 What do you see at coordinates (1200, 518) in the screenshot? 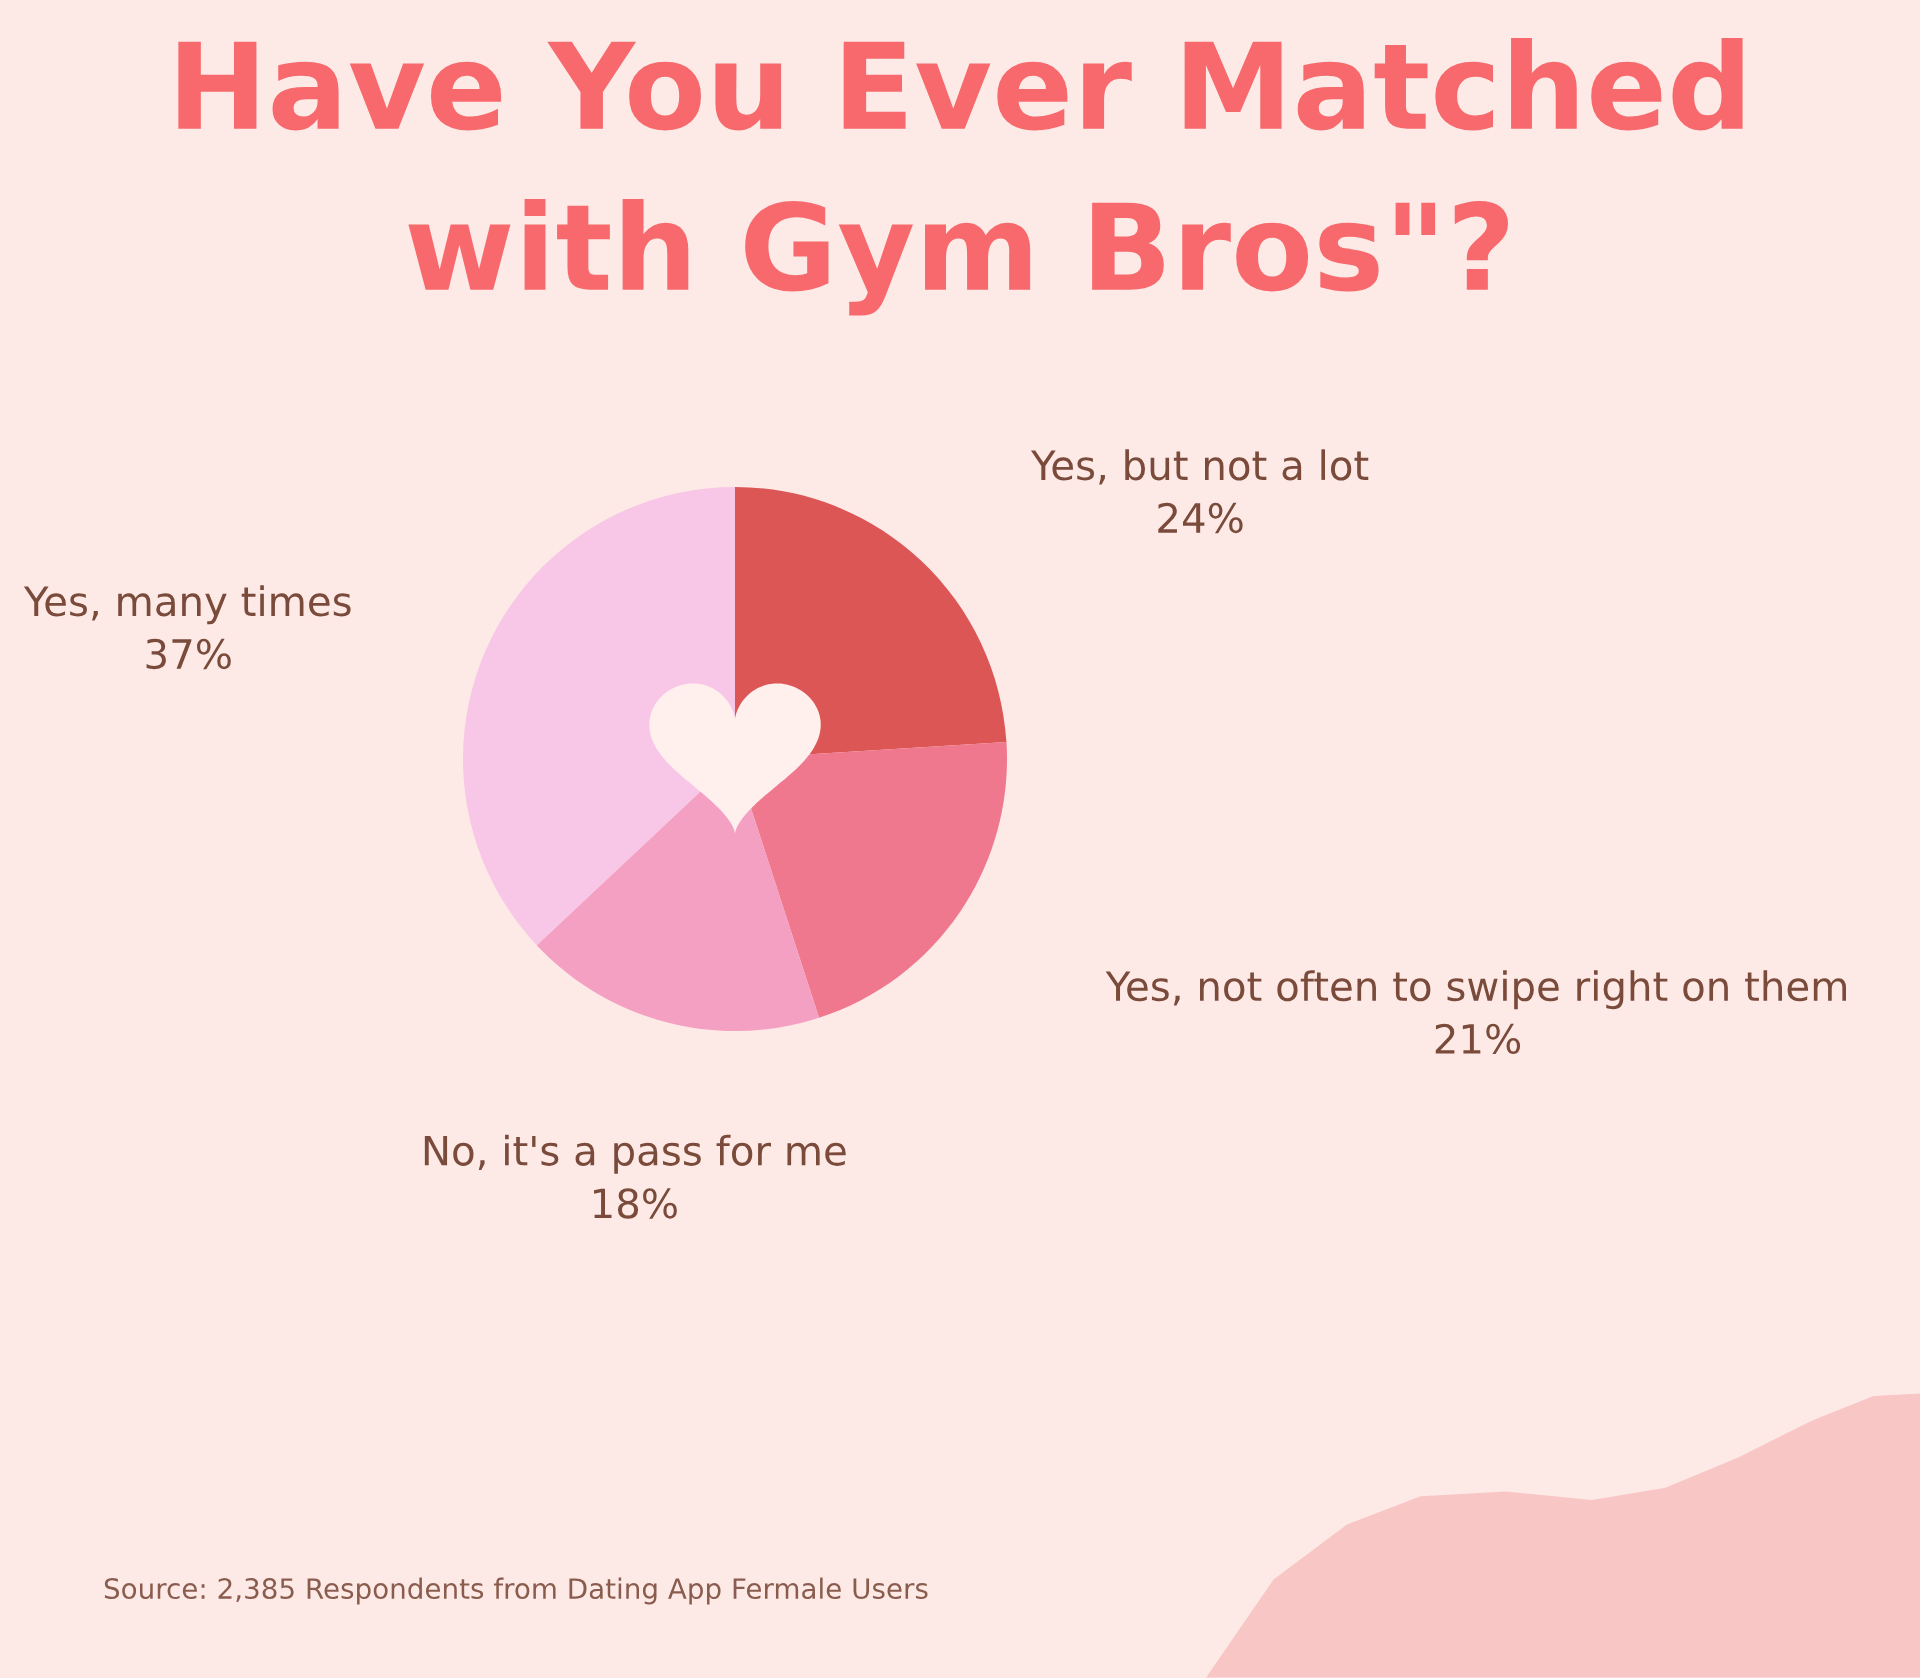
I see `data-label: 24%` at bounding box center [1200, 518].